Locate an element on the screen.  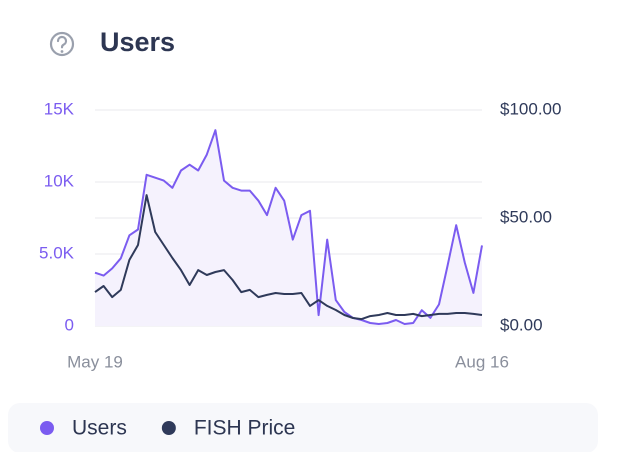
legend-box is located at coordinates (303, 427).